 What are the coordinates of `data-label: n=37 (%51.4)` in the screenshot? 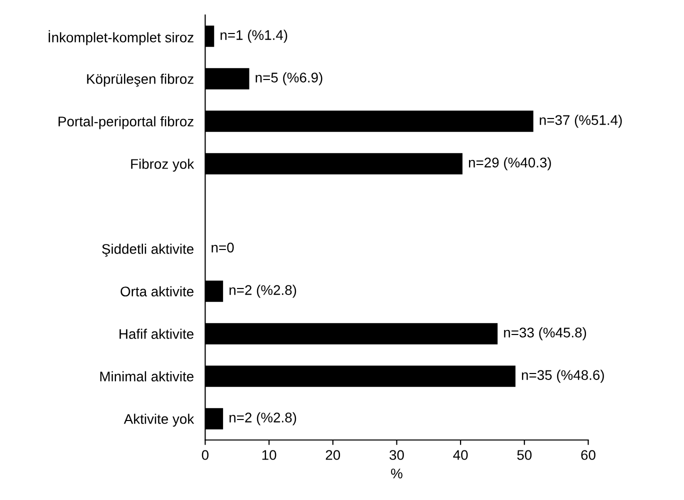 It's located at (581, 121).